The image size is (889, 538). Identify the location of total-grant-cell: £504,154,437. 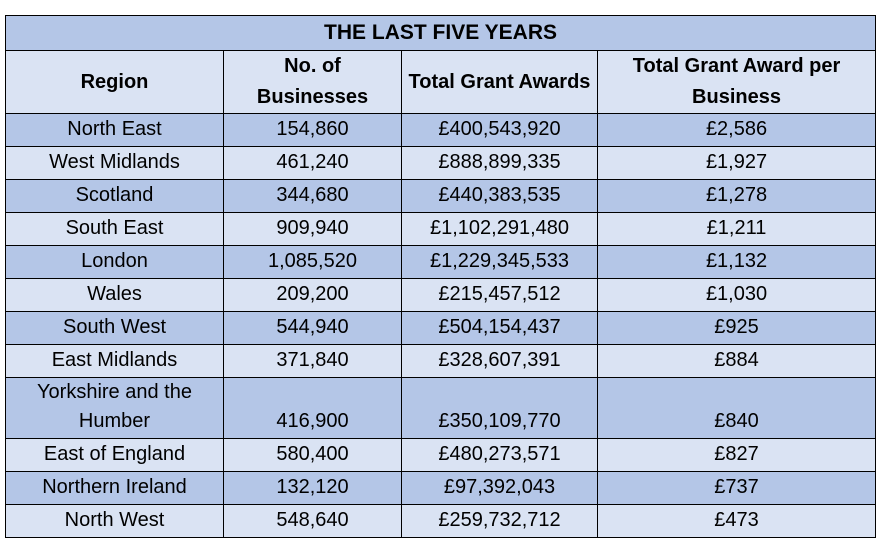
(499, 328).